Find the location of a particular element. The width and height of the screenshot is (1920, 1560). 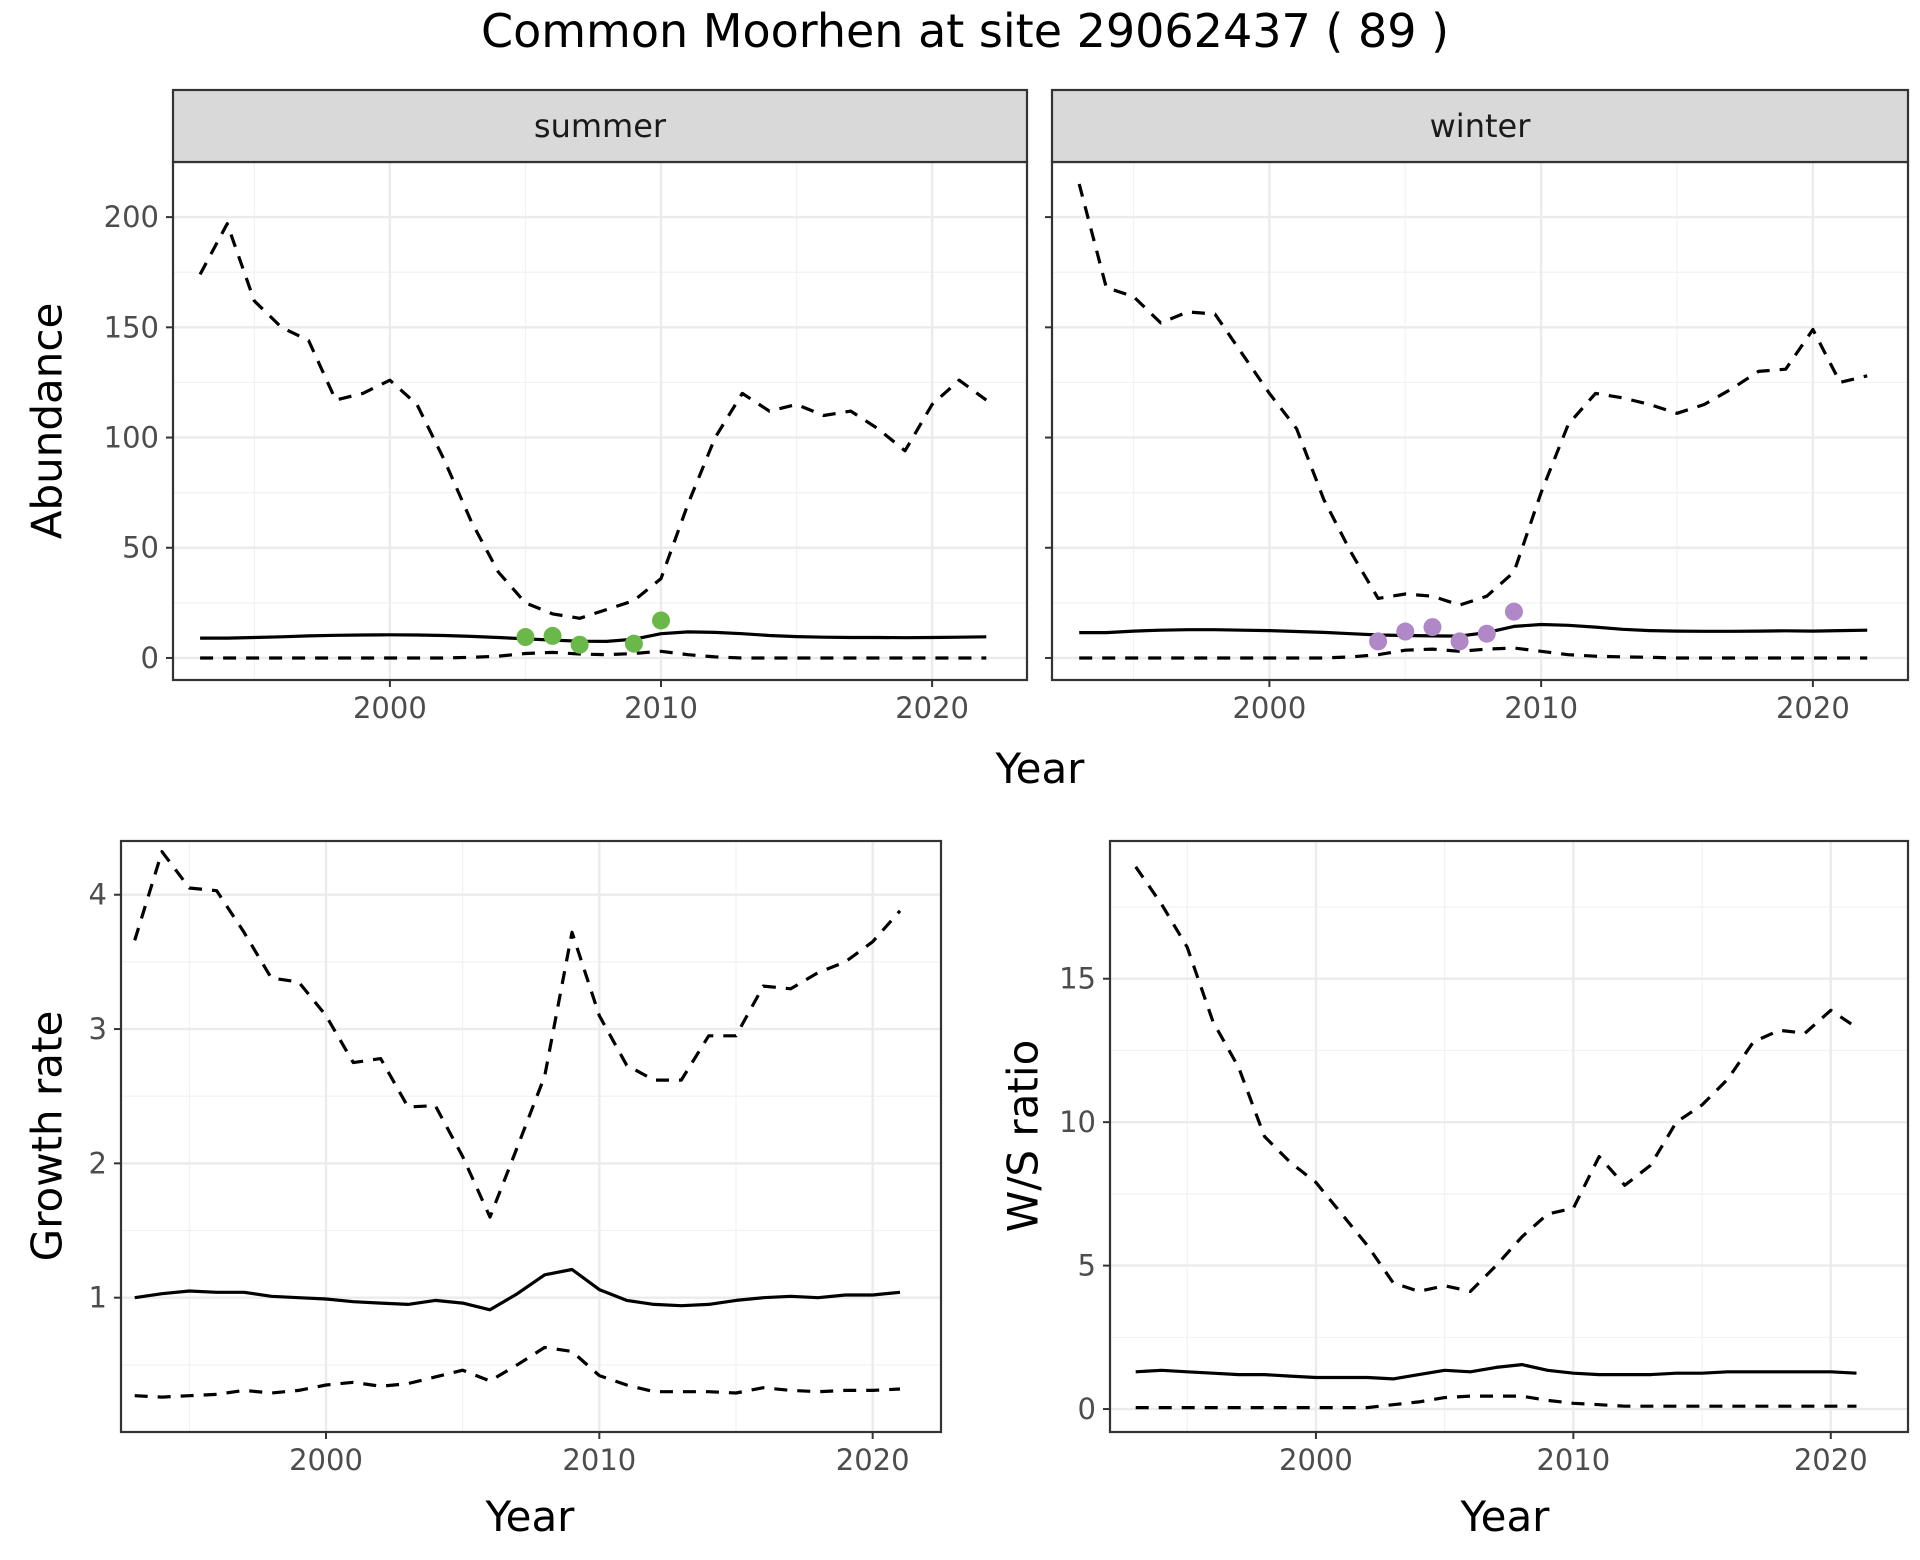

facet-strip-label: summer is located at coordinates (600, 126).